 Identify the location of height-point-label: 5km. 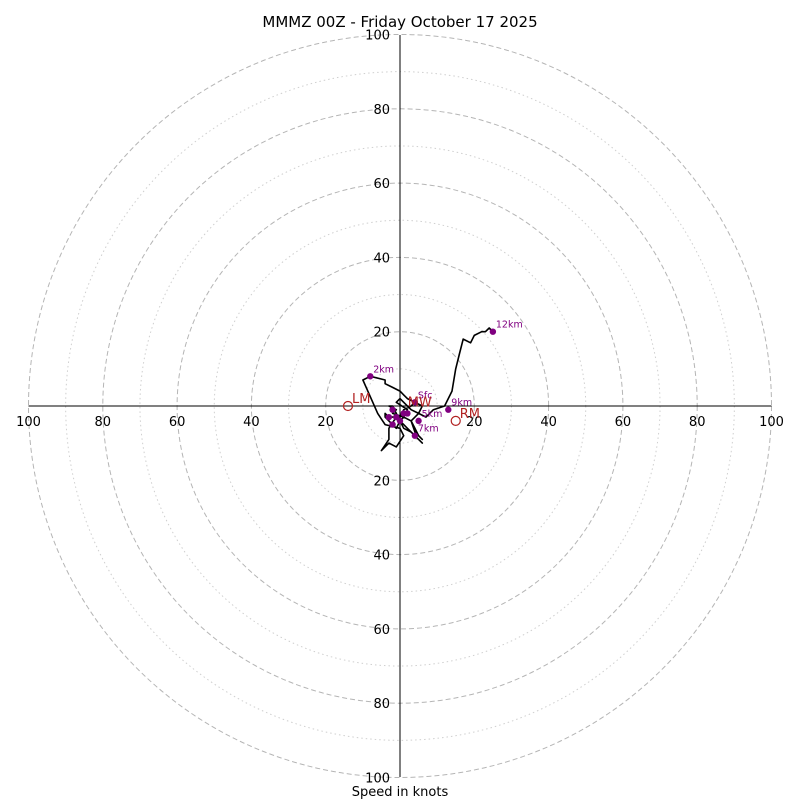
(432, 414).